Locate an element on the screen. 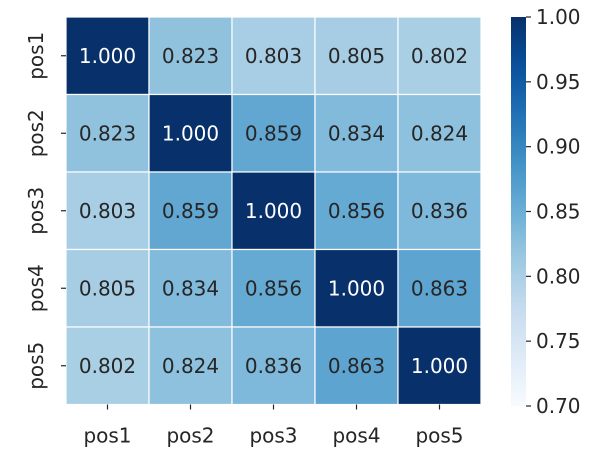 Image resolution: width=598 pixels, height=470 pixels. colorbar-gradient is located at coordinates (518, 211).